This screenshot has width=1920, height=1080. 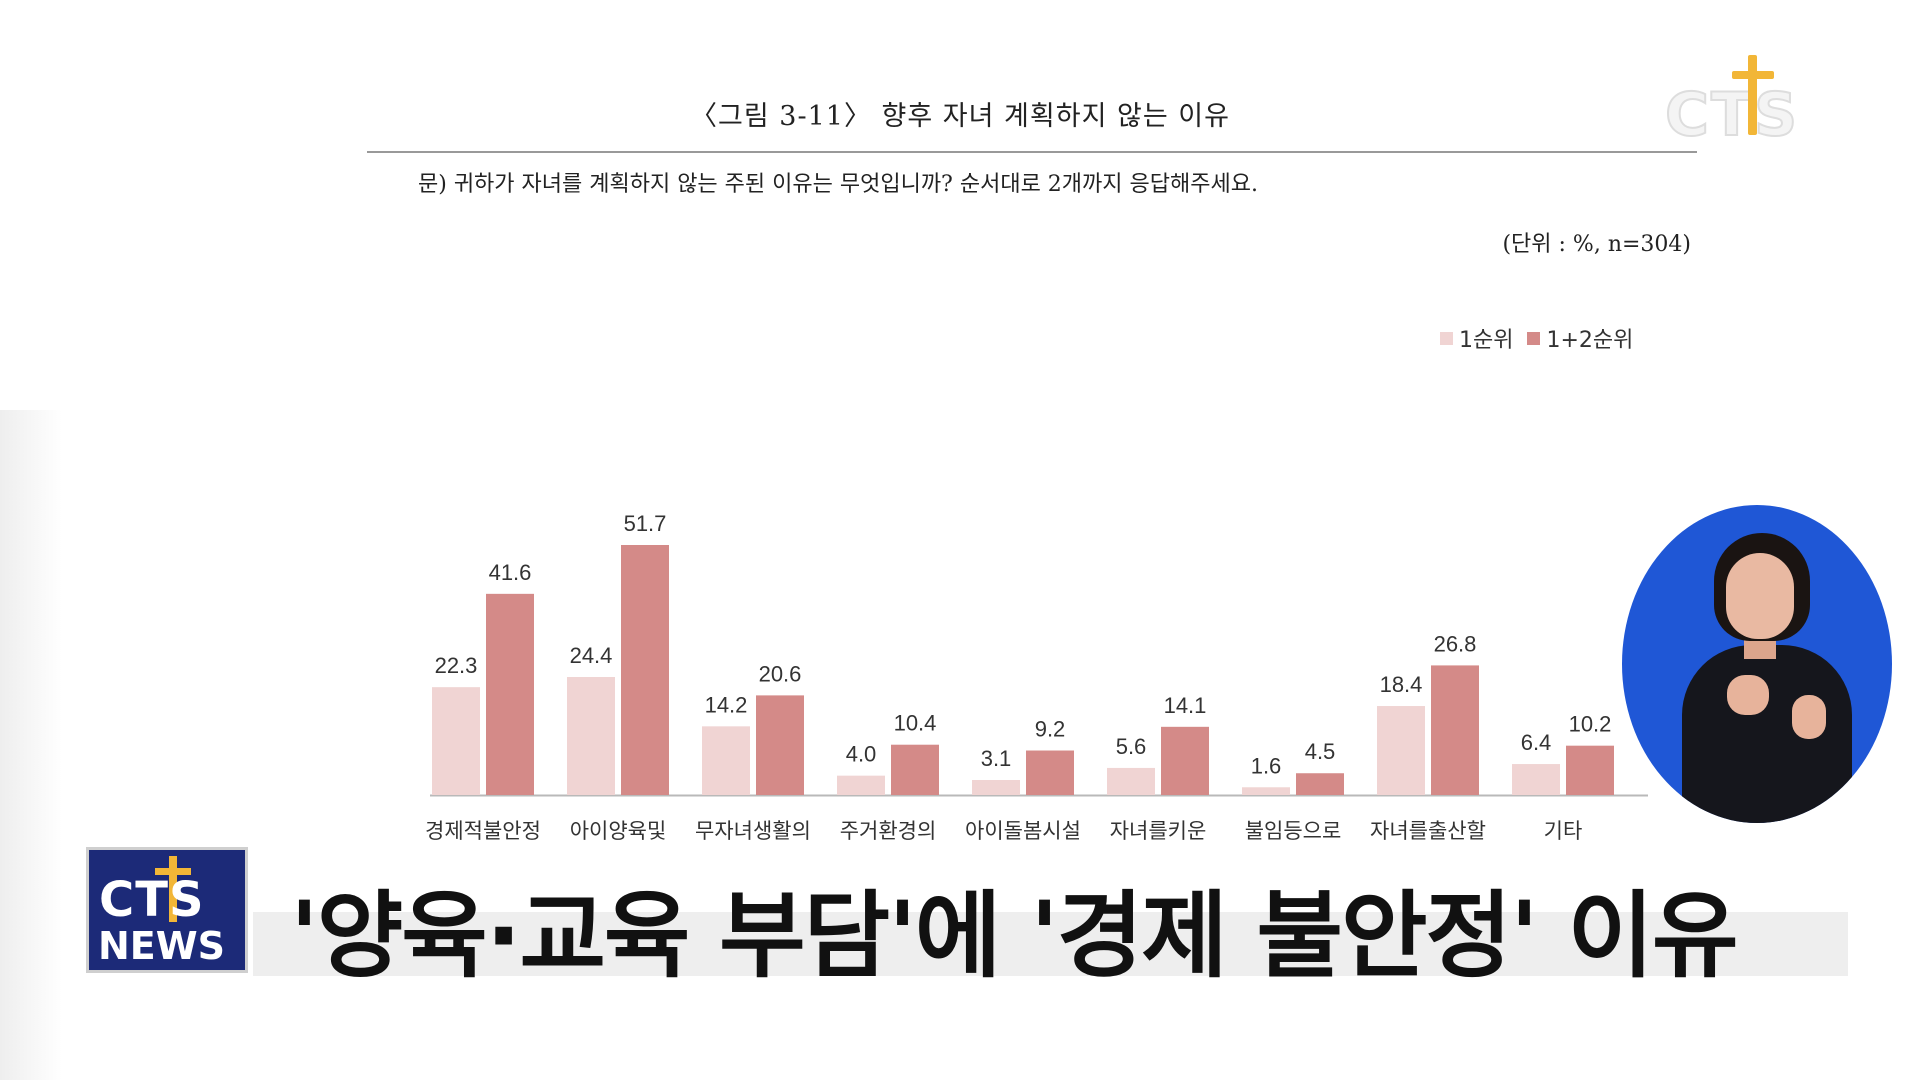 What do you see at coordinates (1293, 831) in the screenshot?
I see `category-label: 불임등으로` at bounding box center [1293, 831].